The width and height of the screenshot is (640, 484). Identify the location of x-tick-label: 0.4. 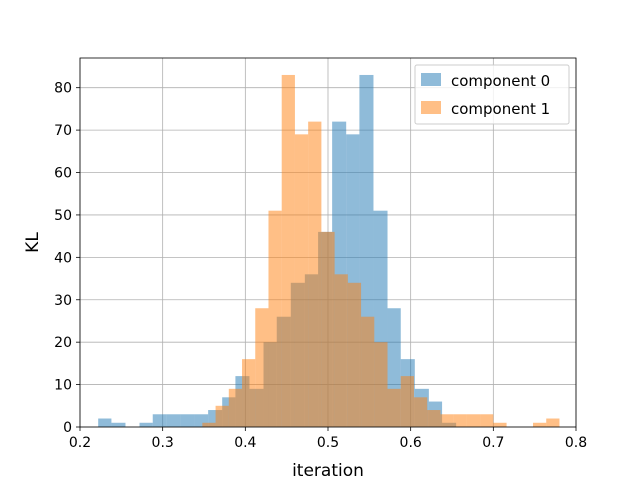
(245, 443).